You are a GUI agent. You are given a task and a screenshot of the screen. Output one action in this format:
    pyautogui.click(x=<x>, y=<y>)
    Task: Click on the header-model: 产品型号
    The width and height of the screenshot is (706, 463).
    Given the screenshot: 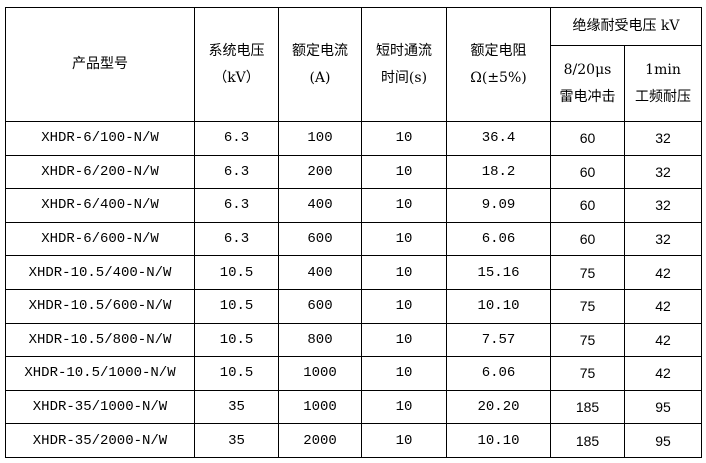 What is the action you would take?
    pyautogui.click(x=100, y=64)
    